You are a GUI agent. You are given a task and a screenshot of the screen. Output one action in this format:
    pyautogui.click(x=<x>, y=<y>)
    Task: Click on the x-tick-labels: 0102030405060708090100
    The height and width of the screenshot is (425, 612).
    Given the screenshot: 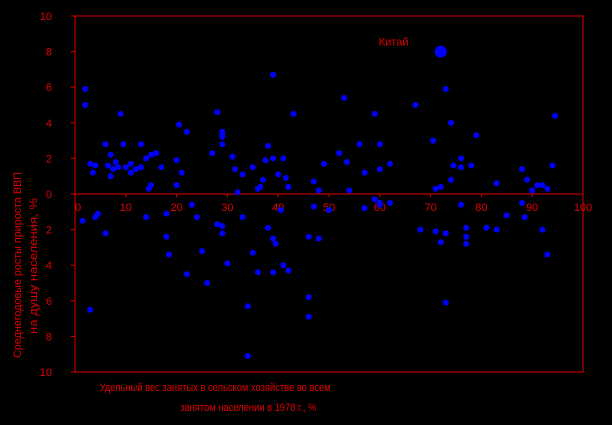 What is the action you would take?
    pyautogui.click(x=333, y=204)
    